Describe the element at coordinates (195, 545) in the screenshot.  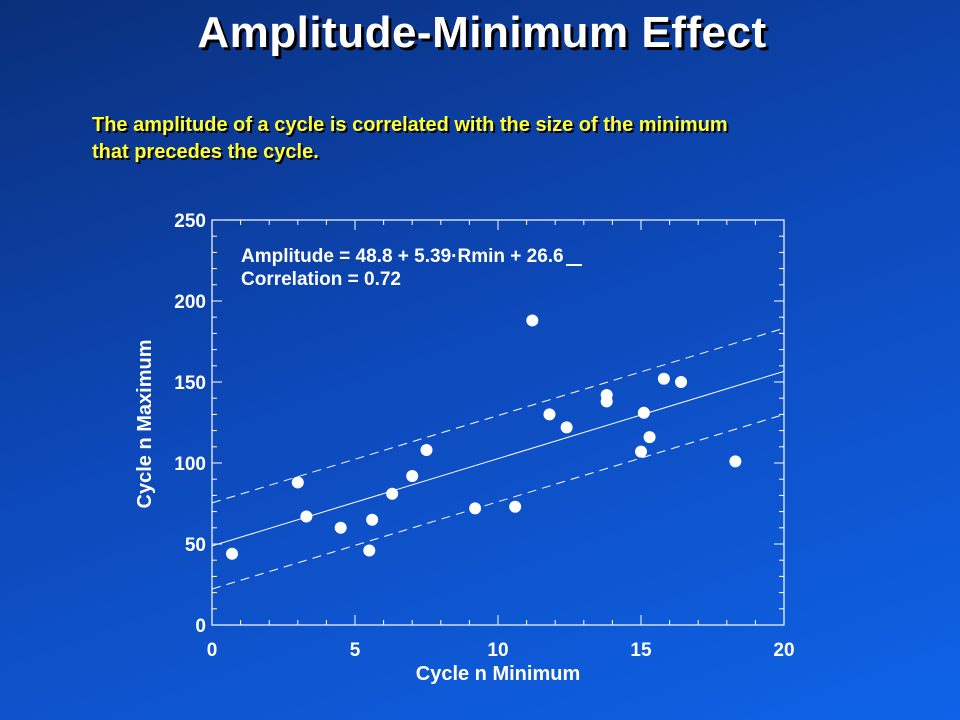
I see `y-tick-label: 50` at that location.